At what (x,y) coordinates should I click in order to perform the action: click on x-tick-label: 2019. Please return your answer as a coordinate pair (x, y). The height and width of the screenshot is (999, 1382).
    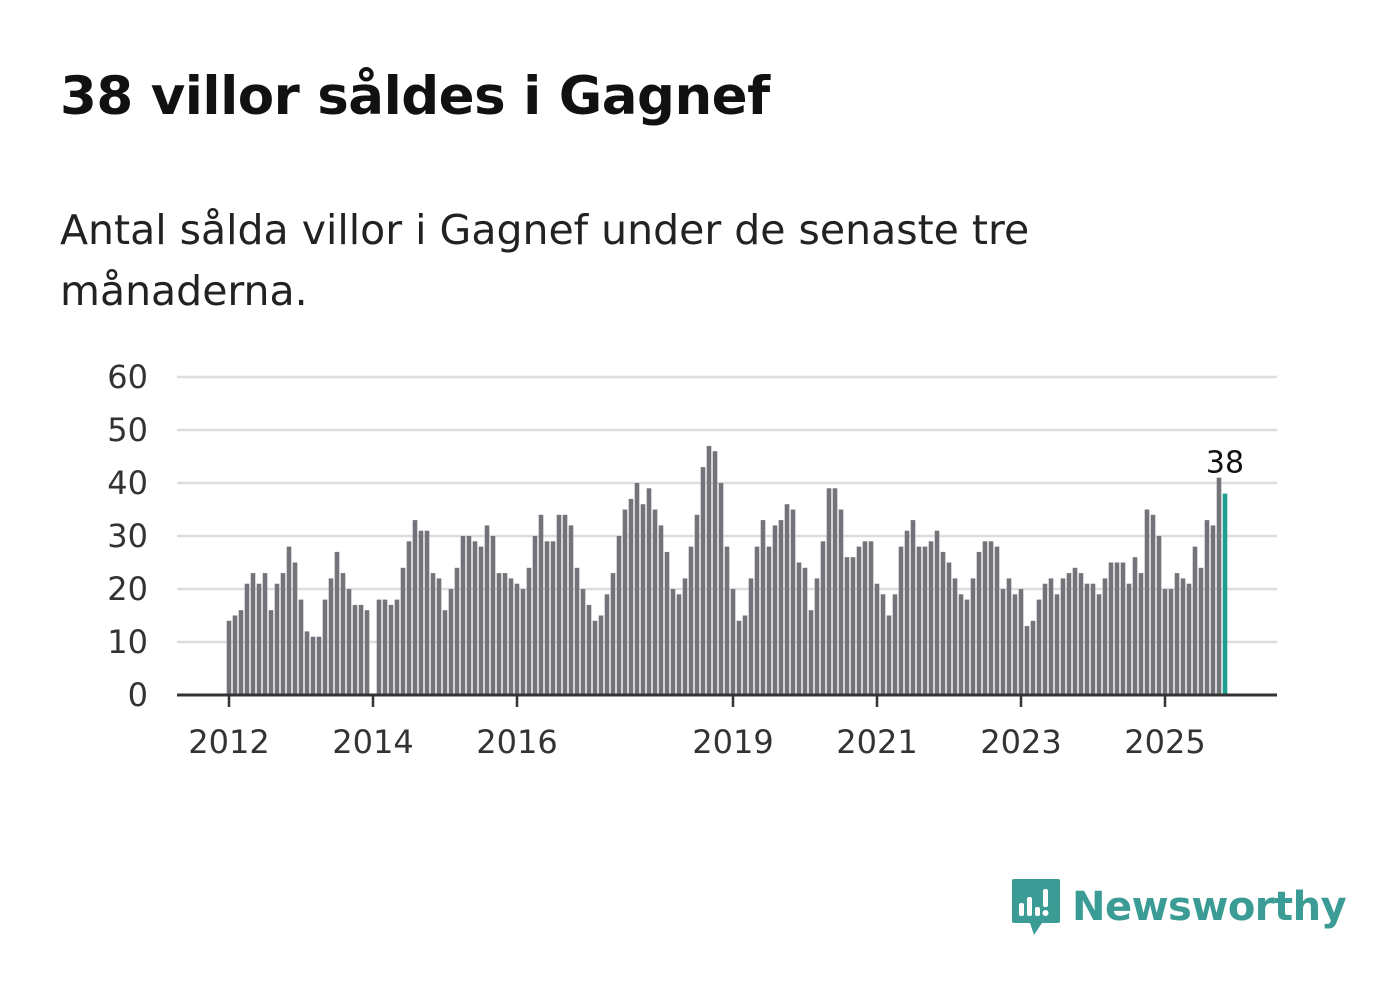
    Looking at the image, I should click on (732, 742).